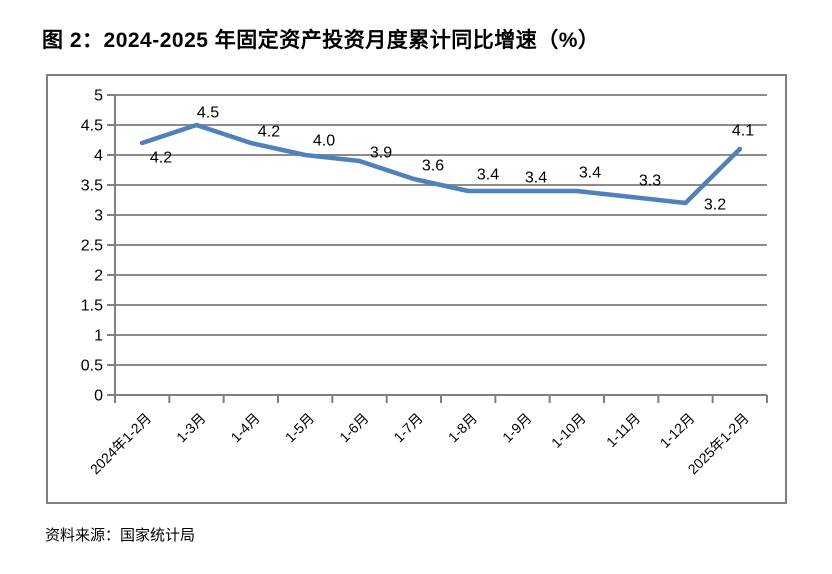 The width and height of the screenshot is (832, 574). Describe the element at coordinates (98, 336) in the screenshot. I see `y-tick-label: 1` at that location.